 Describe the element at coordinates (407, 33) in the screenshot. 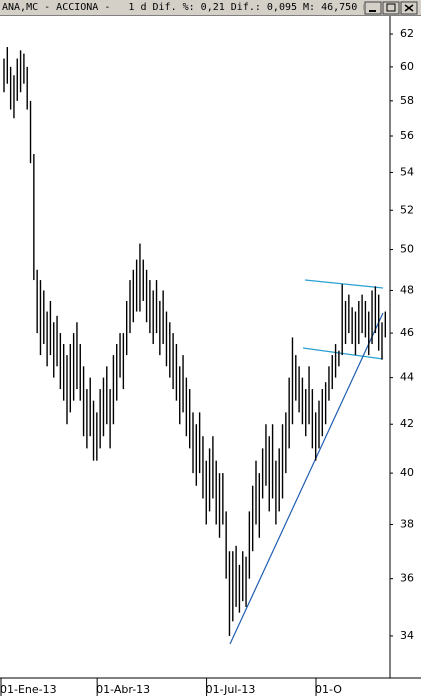

I see `y-tick-label: 62` at that location.